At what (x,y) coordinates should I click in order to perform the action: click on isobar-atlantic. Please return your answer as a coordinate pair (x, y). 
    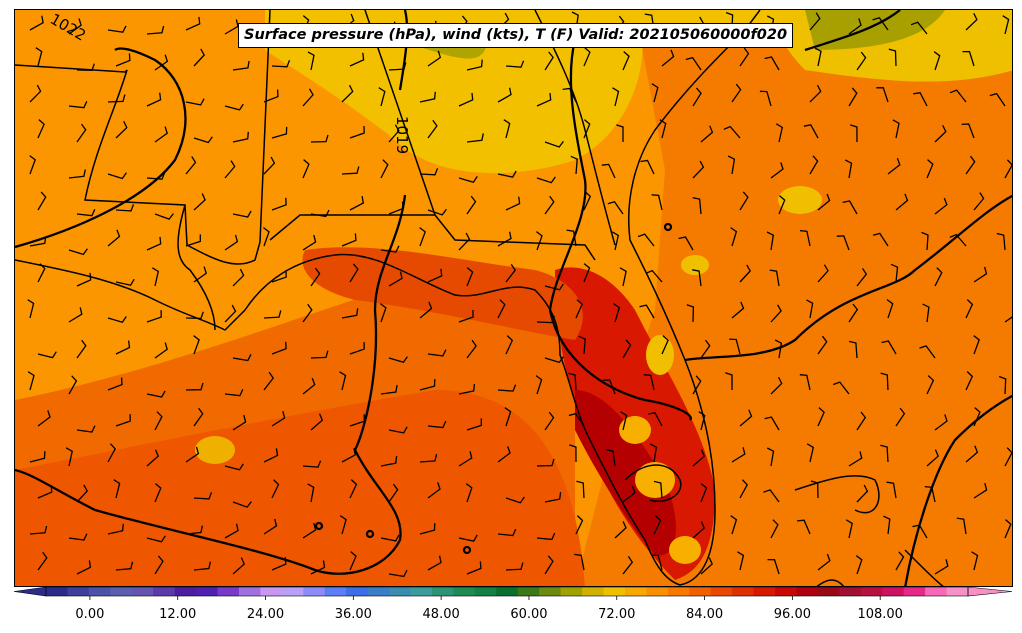
    Looking at the image, I should click on (848, 278).